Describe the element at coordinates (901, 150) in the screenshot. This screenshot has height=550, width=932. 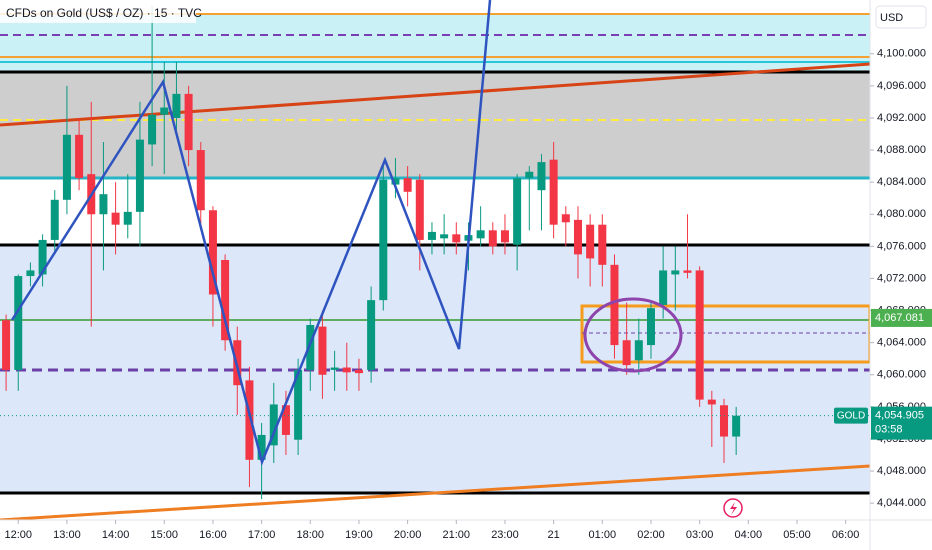
I see `y-tick-label: 4,088.000` at that location.